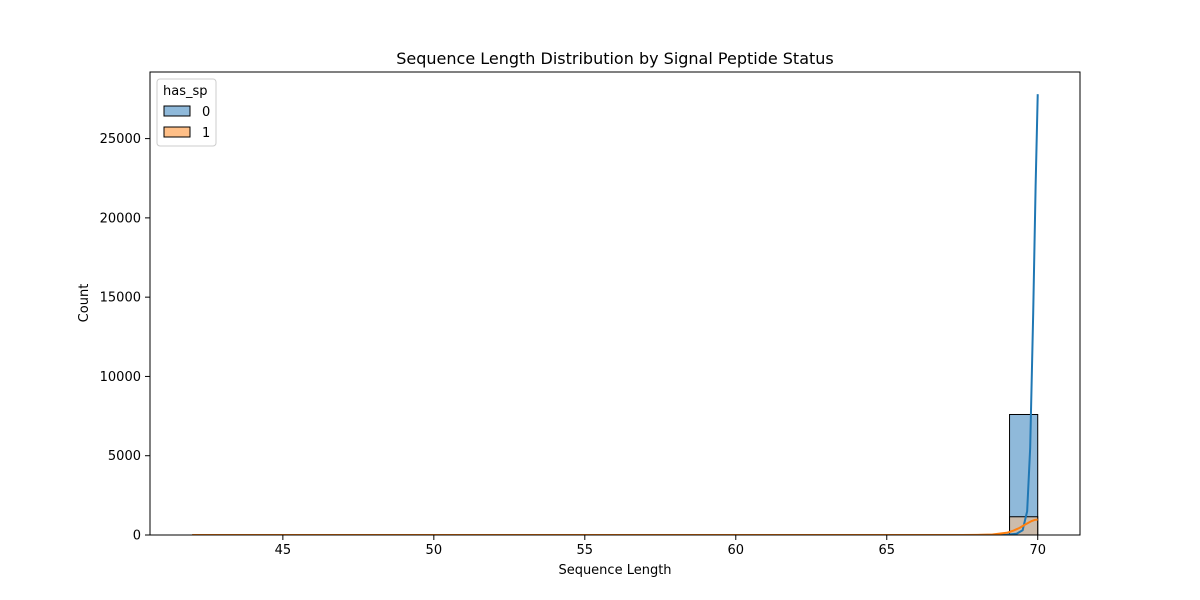 The height and width of the screenshot is (600, 1200). I want to click on legend-label-0: 0, so click(206, 112).